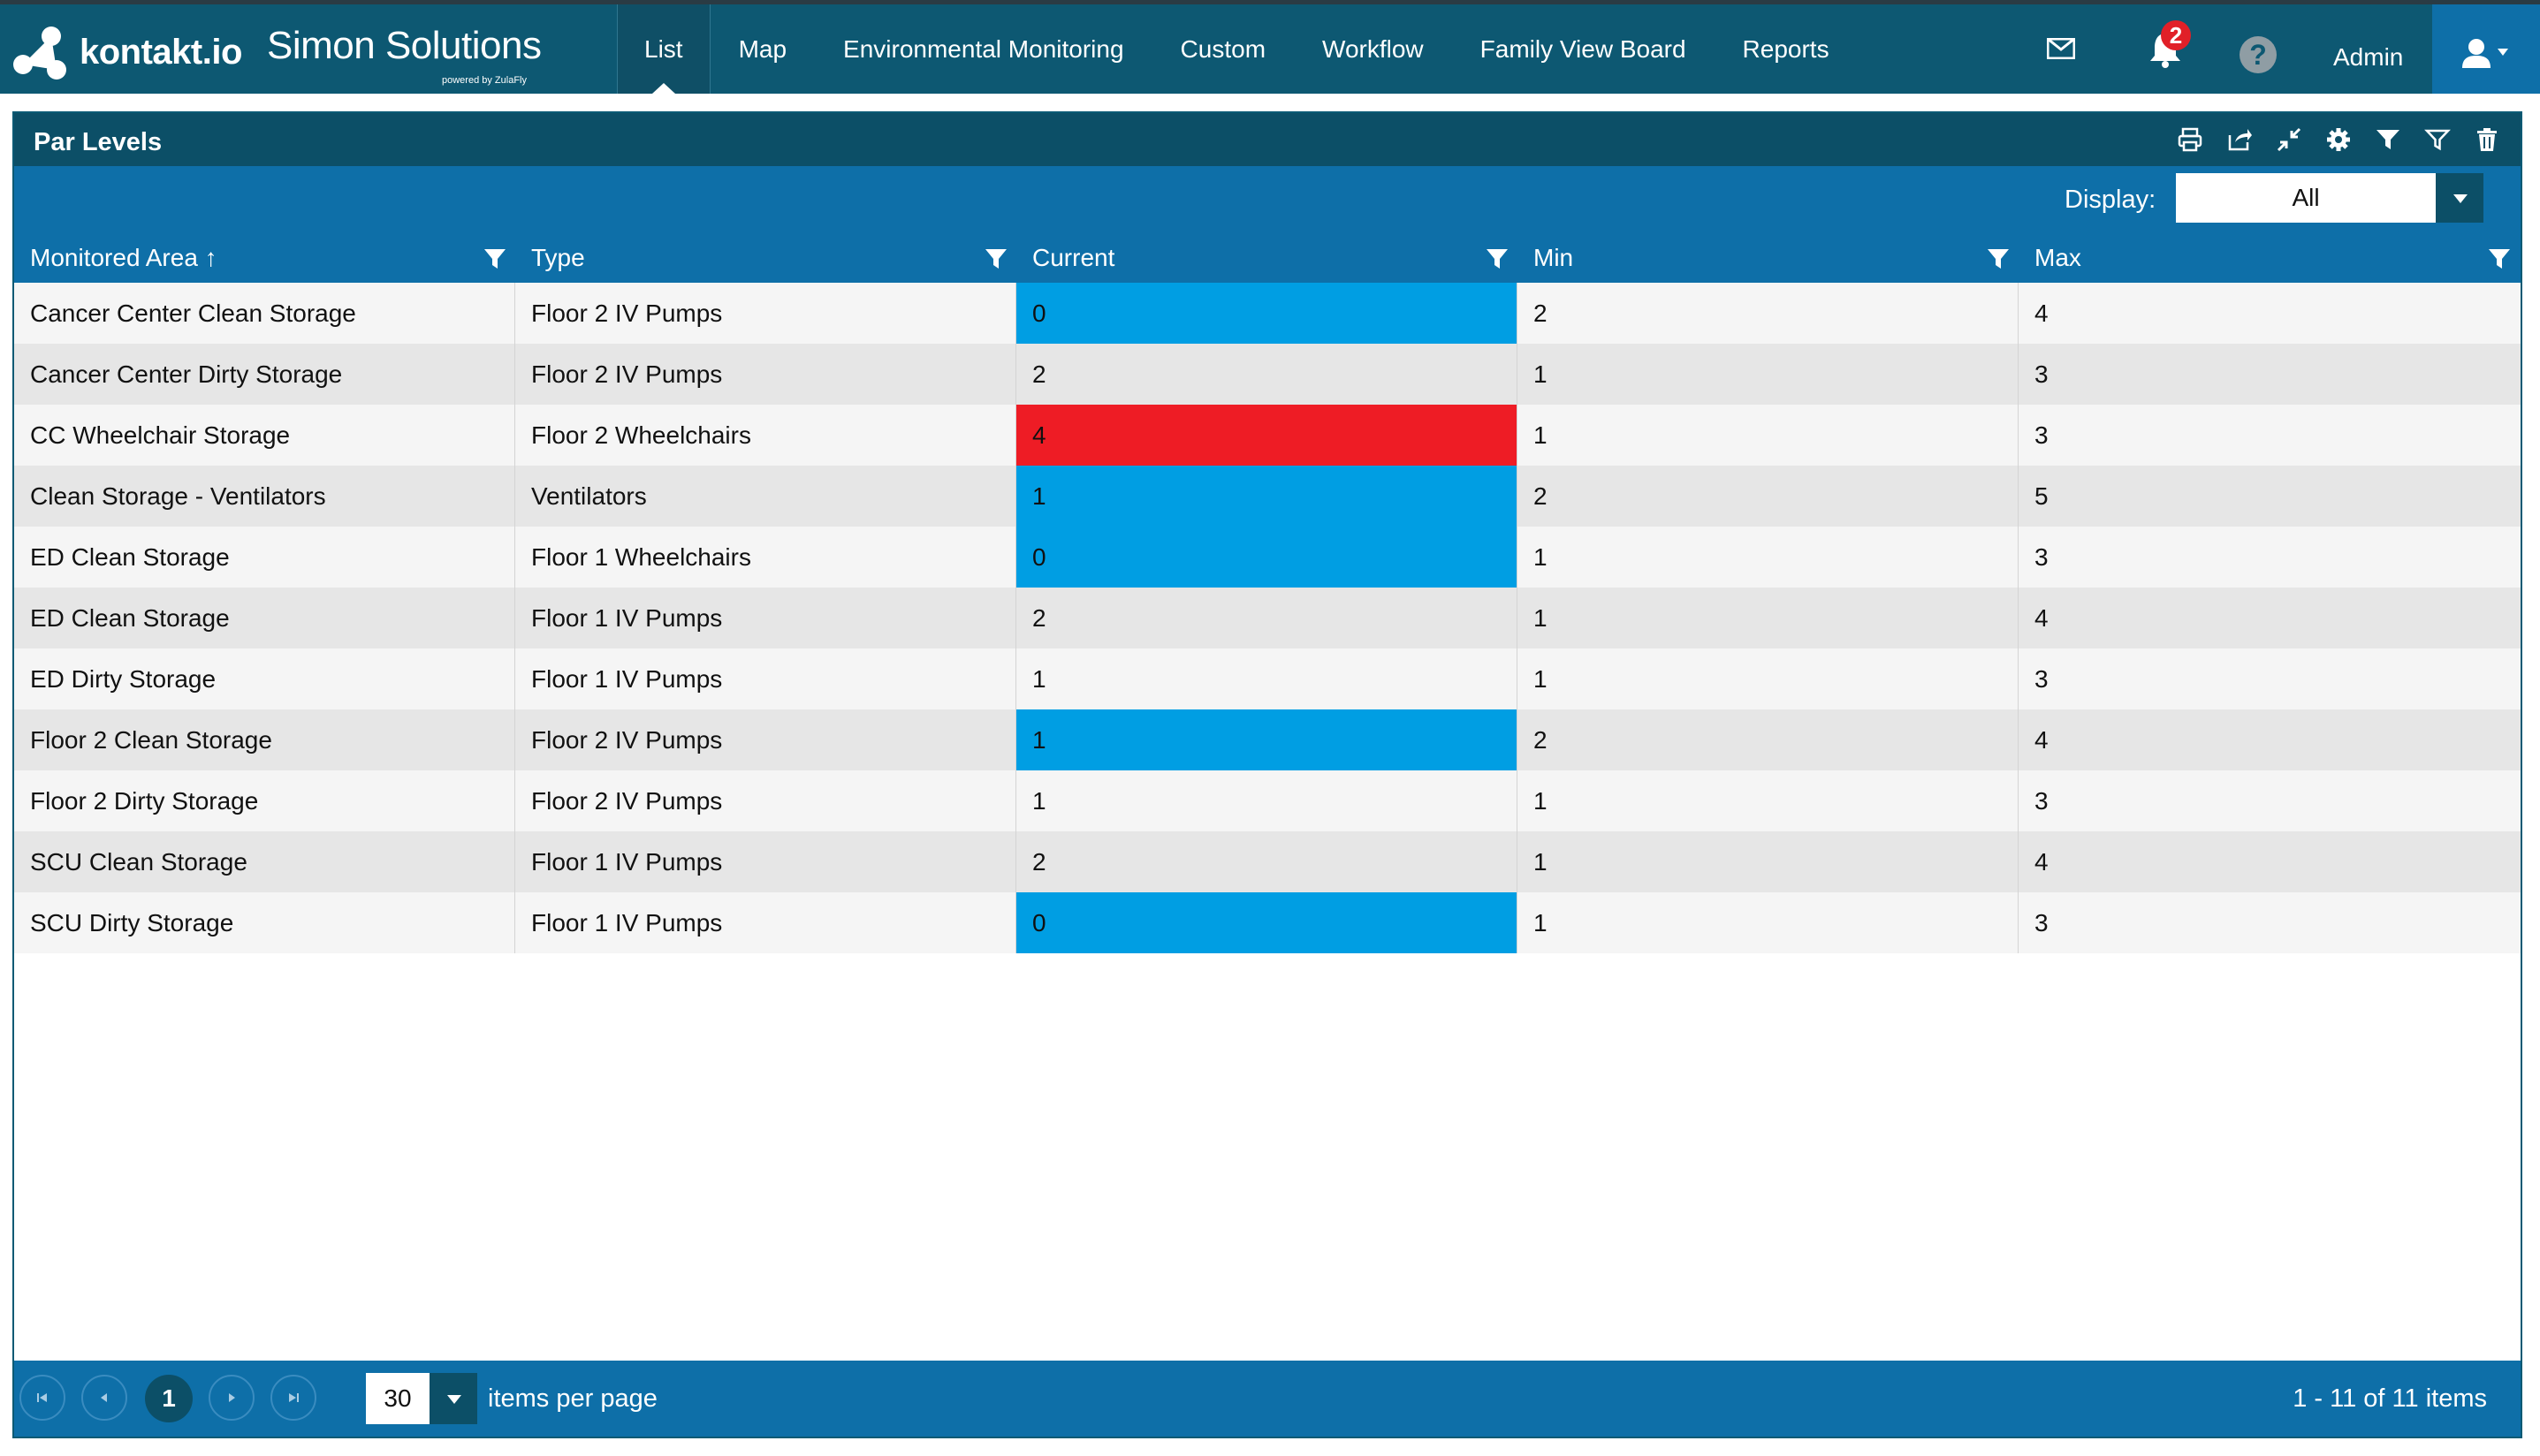  I want to click on nav-tab-workflow: Workflow, so click(1373, 49).